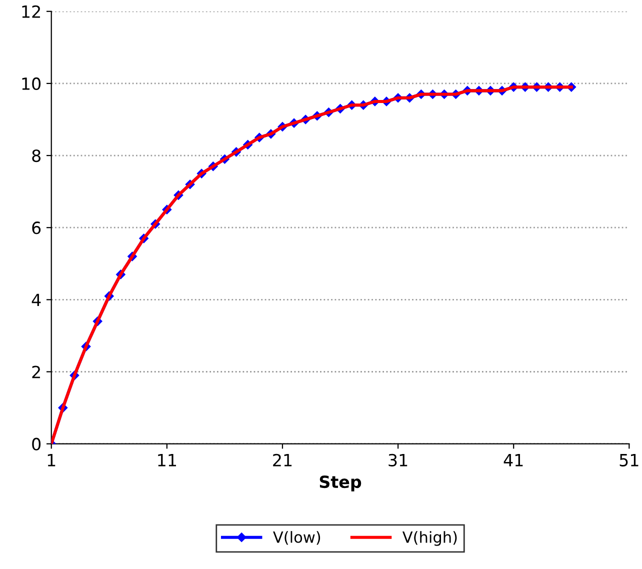  Describe the element at coordinates (629, 460) in the screenshot. I see `x-tick-label: 51` at that location.